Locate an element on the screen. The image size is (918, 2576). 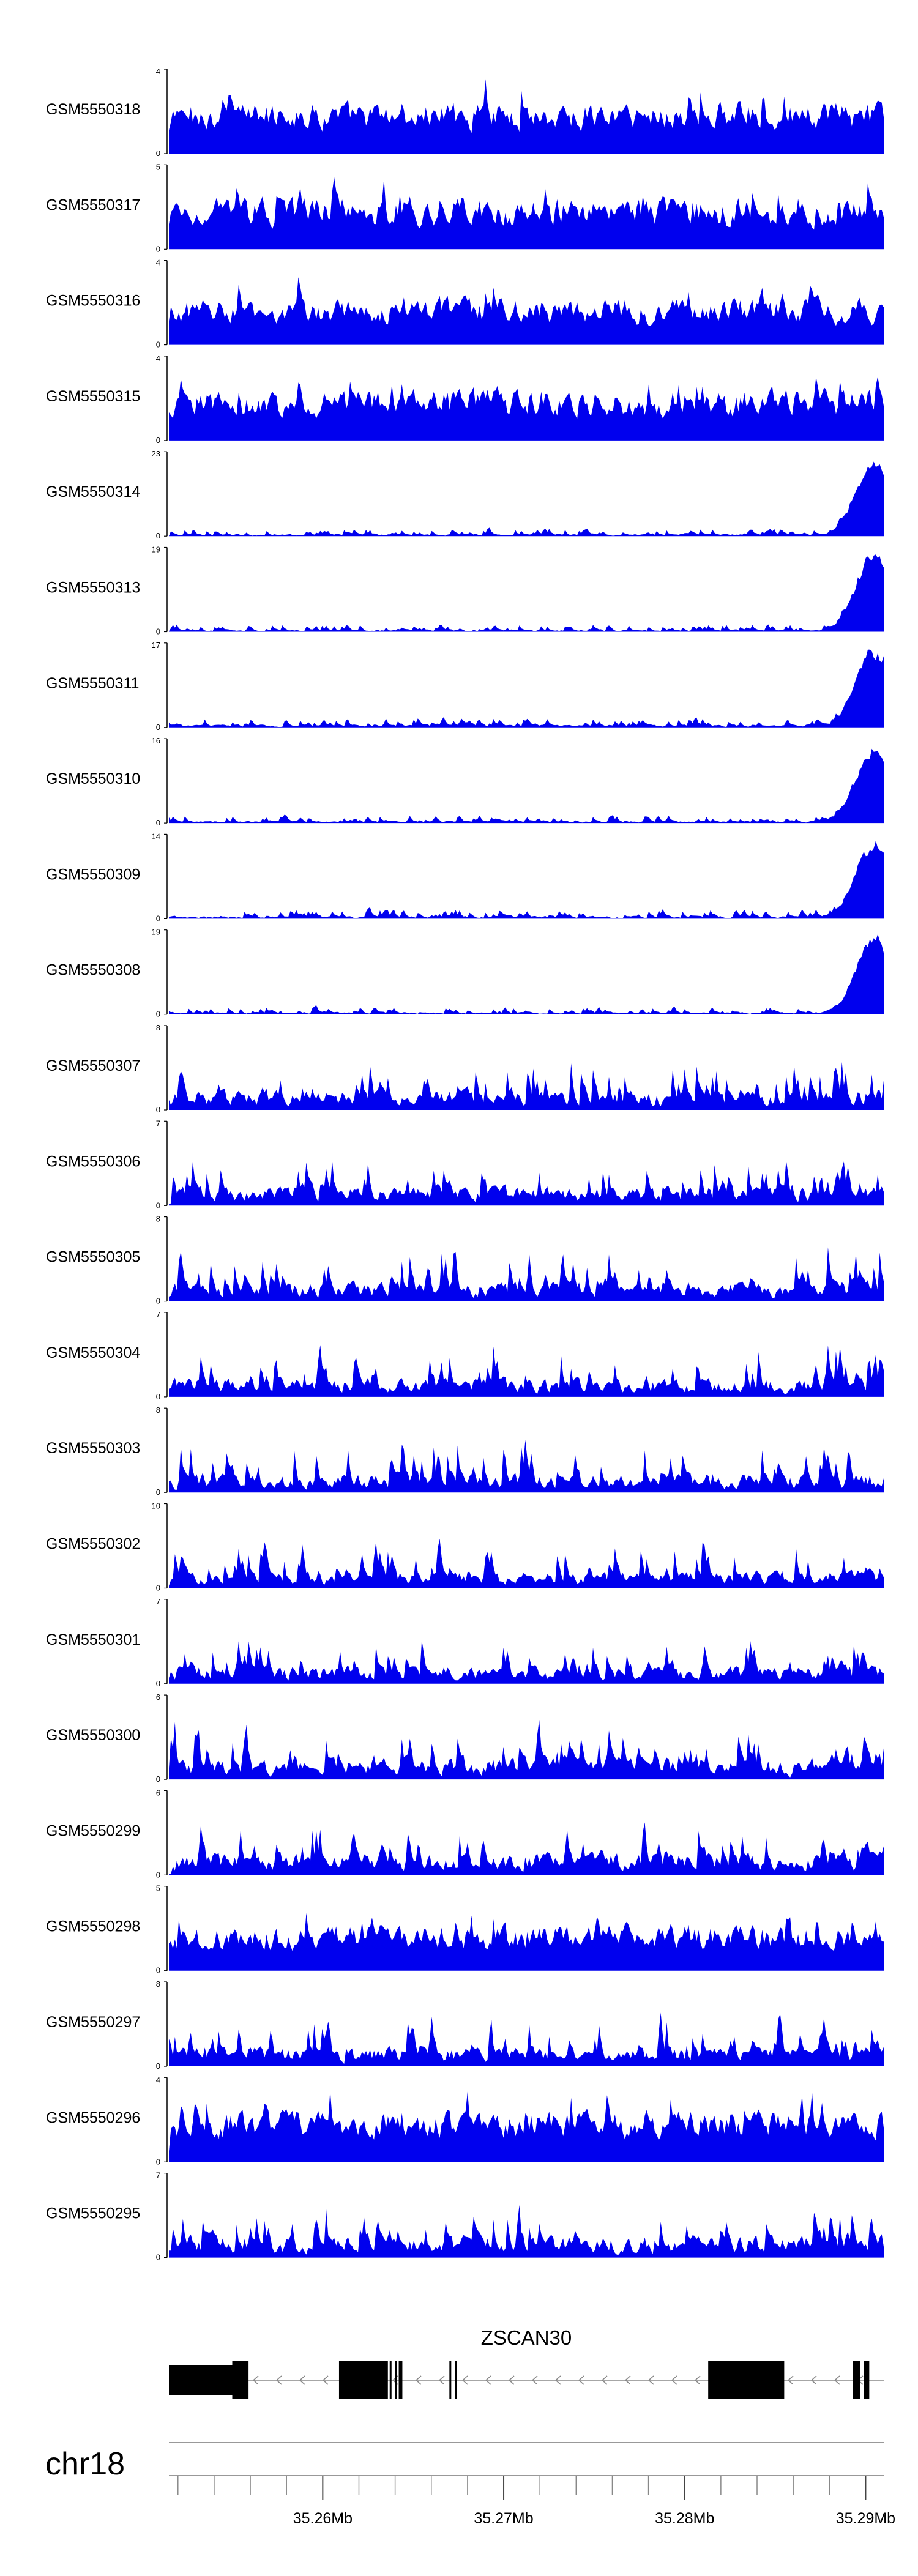
y-max-label: 14 is located at coordinates (156, 837).